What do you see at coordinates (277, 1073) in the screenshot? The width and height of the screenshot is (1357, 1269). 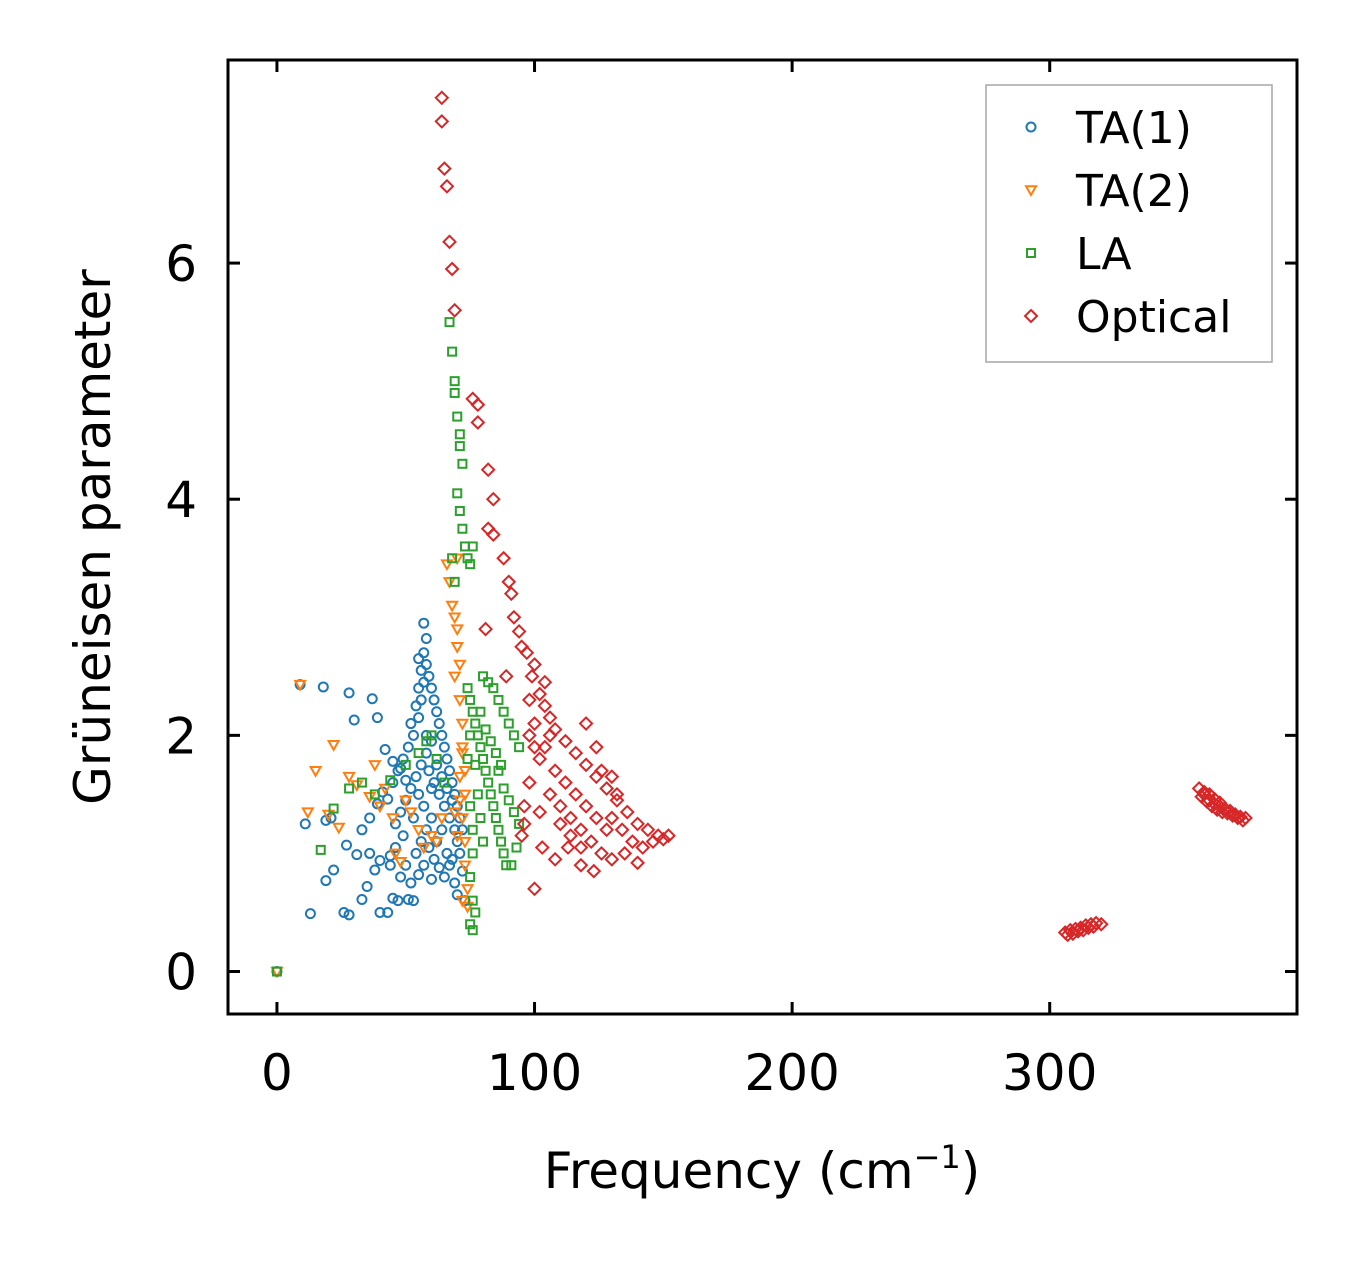 I see `x-tick-label: 0` at bounding box center [277, 1073].